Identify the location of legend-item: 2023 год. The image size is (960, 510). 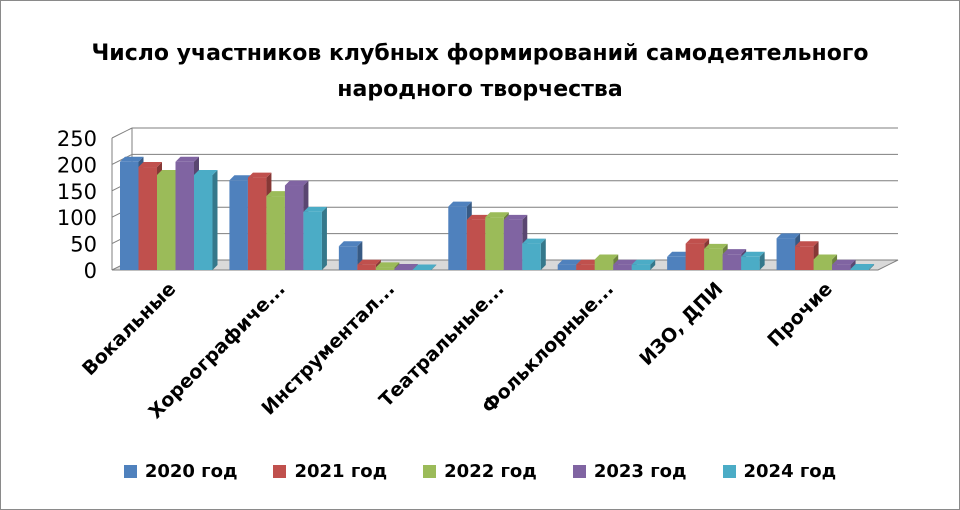
(629, 471).